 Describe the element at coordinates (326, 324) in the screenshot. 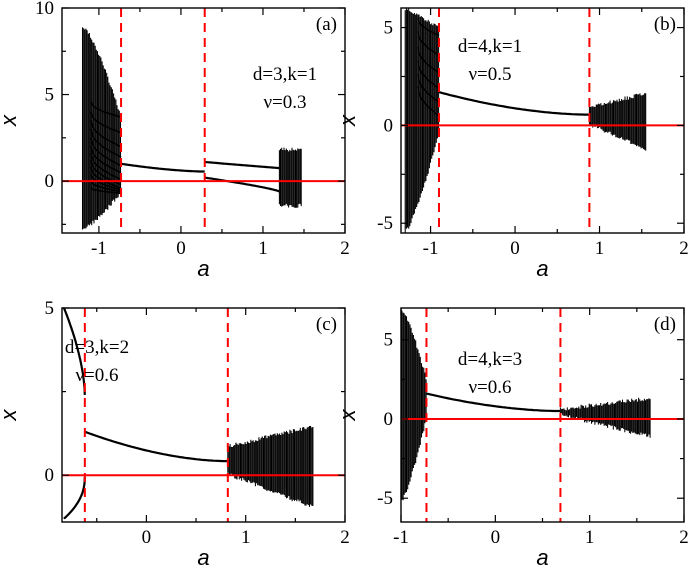

I see `panel-letter: (c)` at that location.